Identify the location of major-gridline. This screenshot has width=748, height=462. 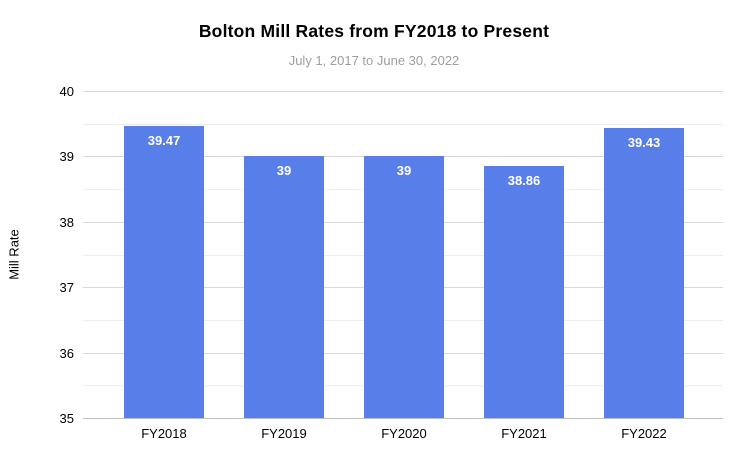
(403, 91).